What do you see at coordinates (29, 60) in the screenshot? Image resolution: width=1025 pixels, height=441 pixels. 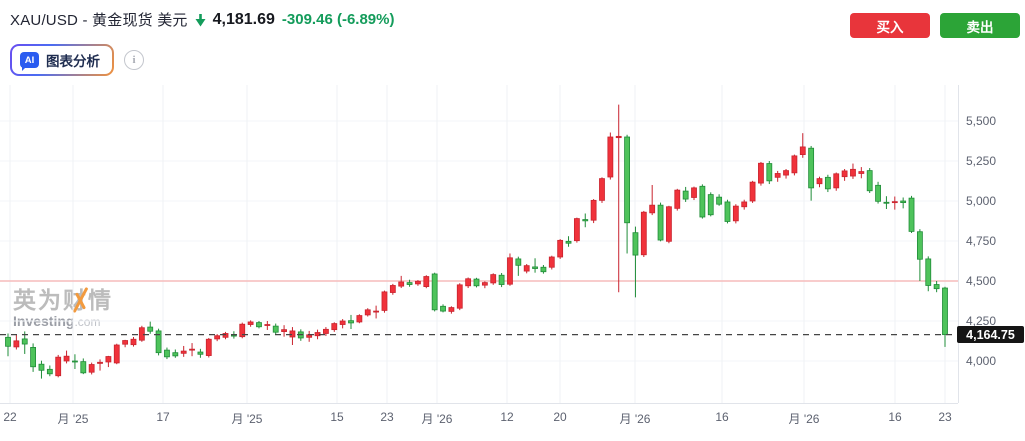 I see `ai-icon: AI` at bounding box center [29, 60].